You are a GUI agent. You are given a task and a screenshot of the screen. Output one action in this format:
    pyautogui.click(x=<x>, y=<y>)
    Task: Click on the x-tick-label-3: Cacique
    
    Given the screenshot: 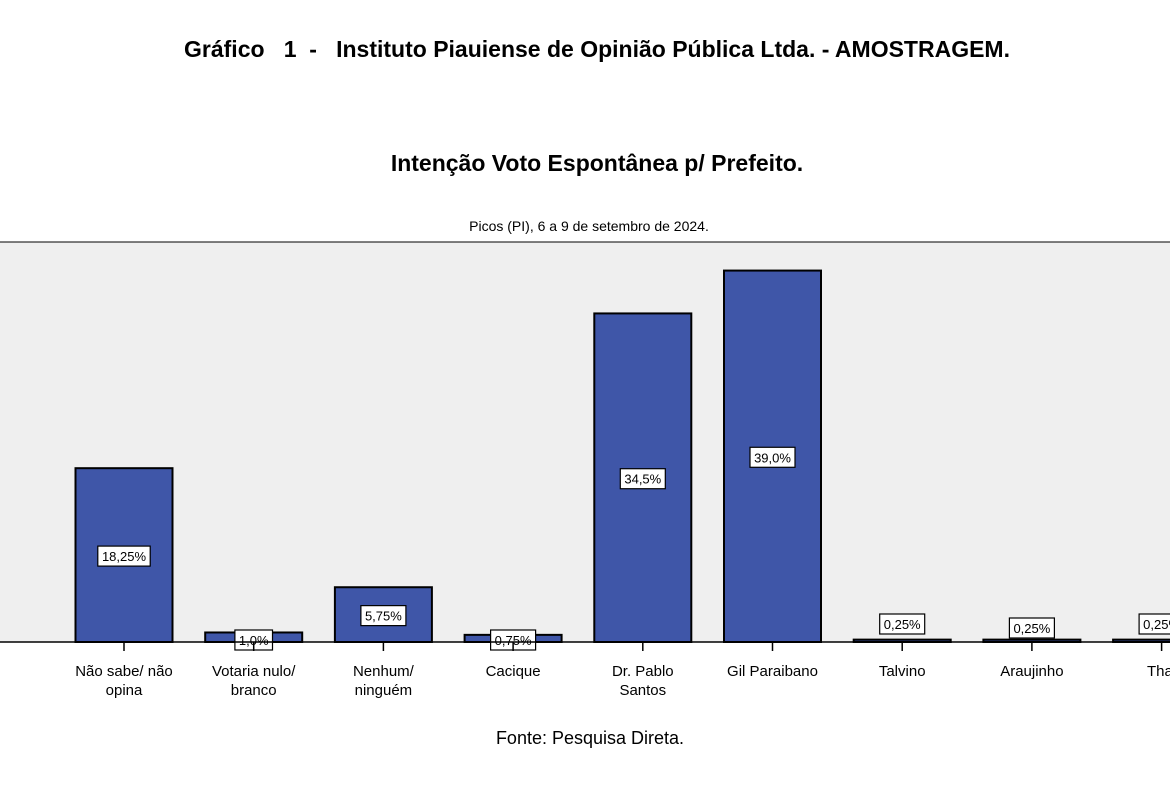 What is the action you would take?
    pyautogui.click(x=513, y=671)
    